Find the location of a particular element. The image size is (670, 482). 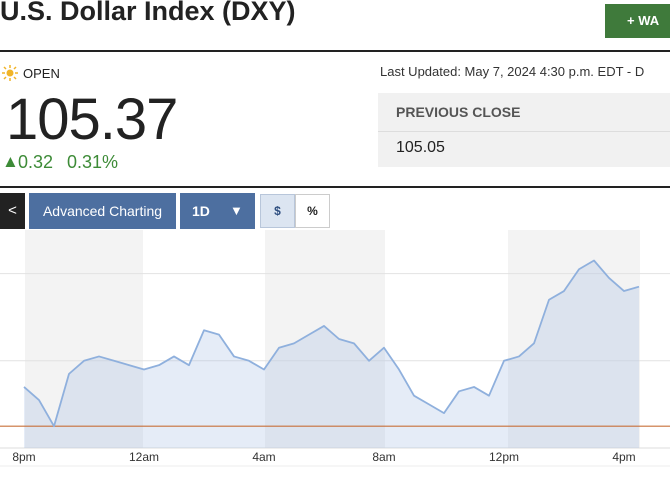

x-tick-label: 4am is located at coordinates (263, 457).